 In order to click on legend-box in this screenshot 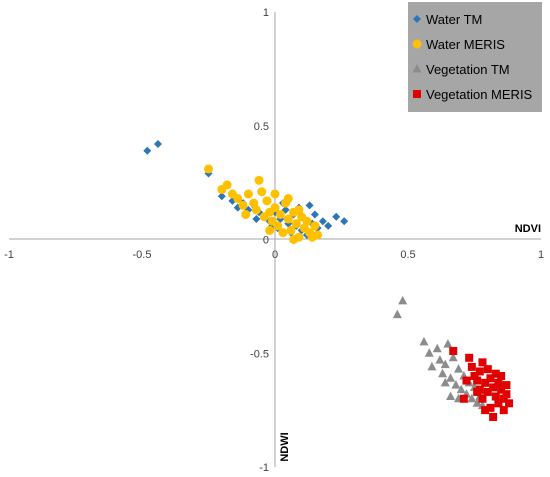, I will do `click(475, 57)`.